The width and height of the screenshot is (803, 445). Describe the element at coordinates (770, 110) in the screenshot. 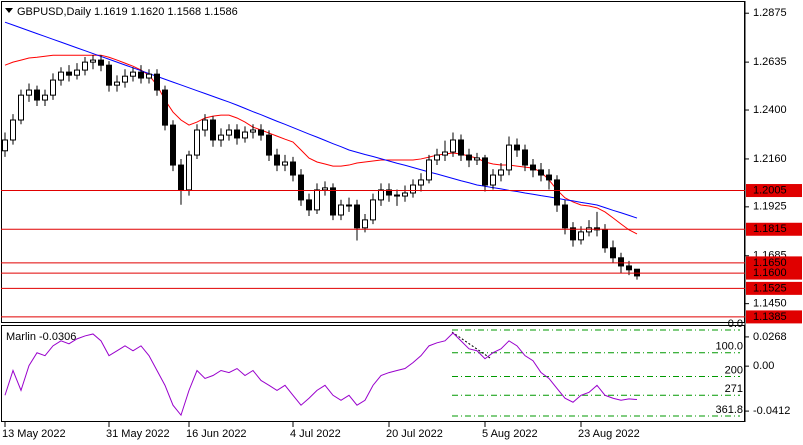

I see `y-tick-label: 1.2400` at that location.